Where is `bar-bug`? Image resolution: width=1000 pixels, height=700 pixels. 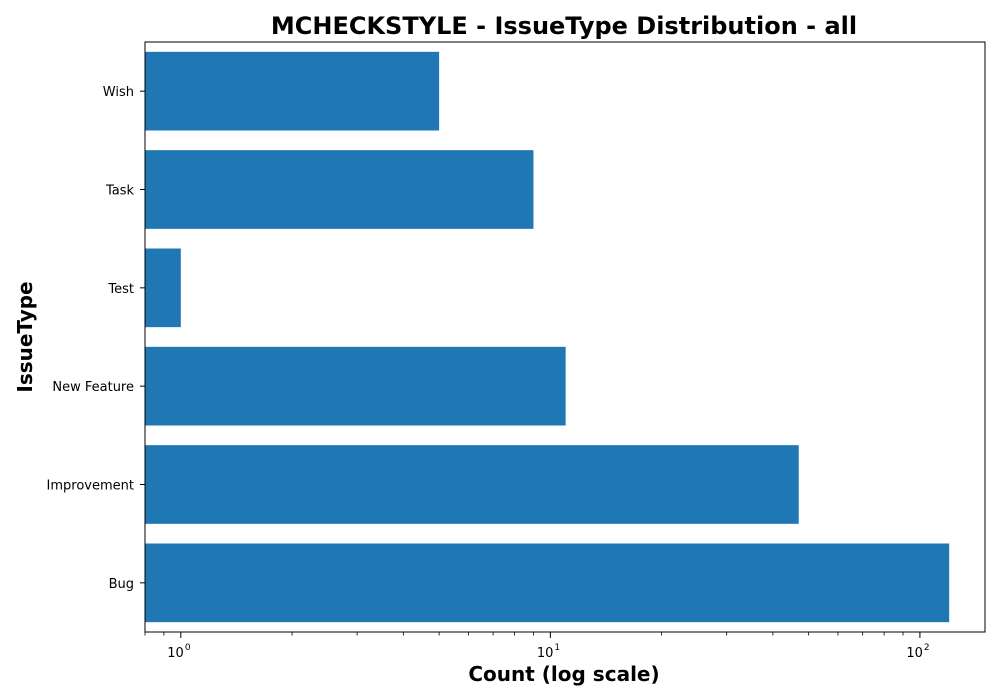 bar-bug is located at coordinates (547, 583).